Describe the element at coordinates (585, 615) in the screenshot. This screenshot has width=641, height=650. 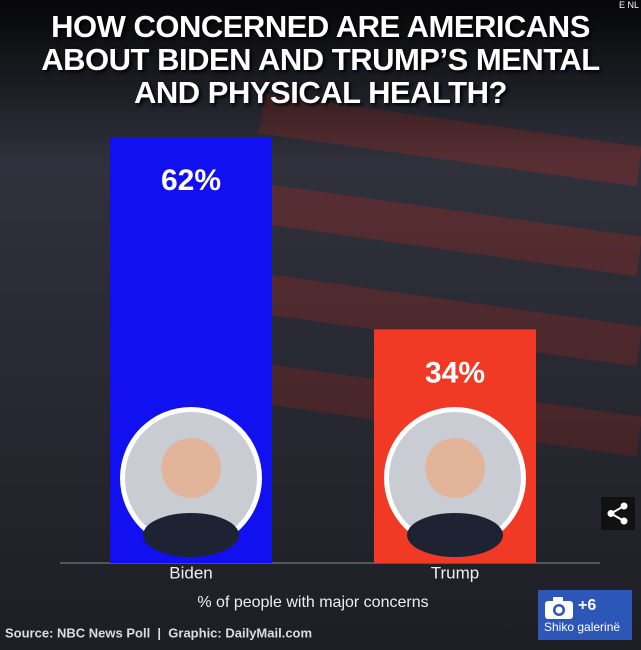
I see `gallery-button: +6 Shiko galerinë` at that location.